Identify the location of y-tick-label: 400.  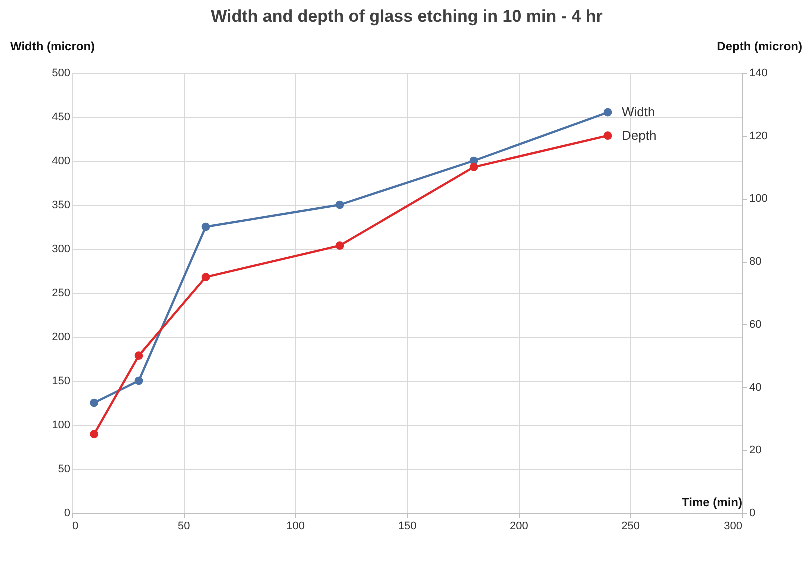
(61, 162).